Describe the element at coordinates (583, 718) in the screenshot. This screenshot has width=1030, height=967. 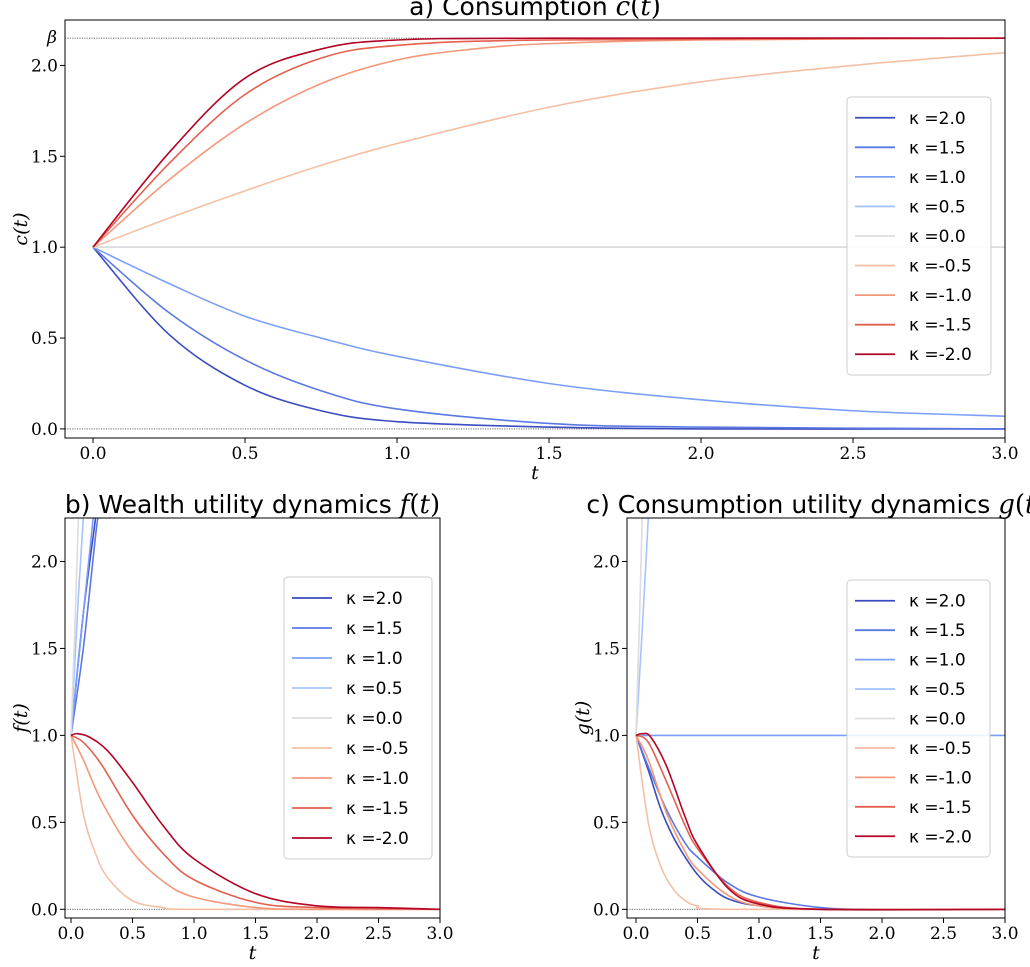
I see `y-axis-label: g(t)` at that location.